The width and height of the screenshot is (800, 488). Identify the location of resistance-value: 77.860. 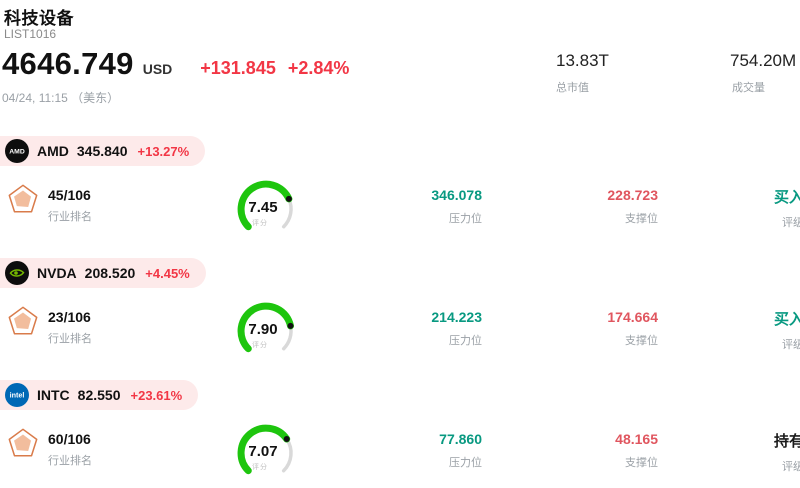
(460, 439).